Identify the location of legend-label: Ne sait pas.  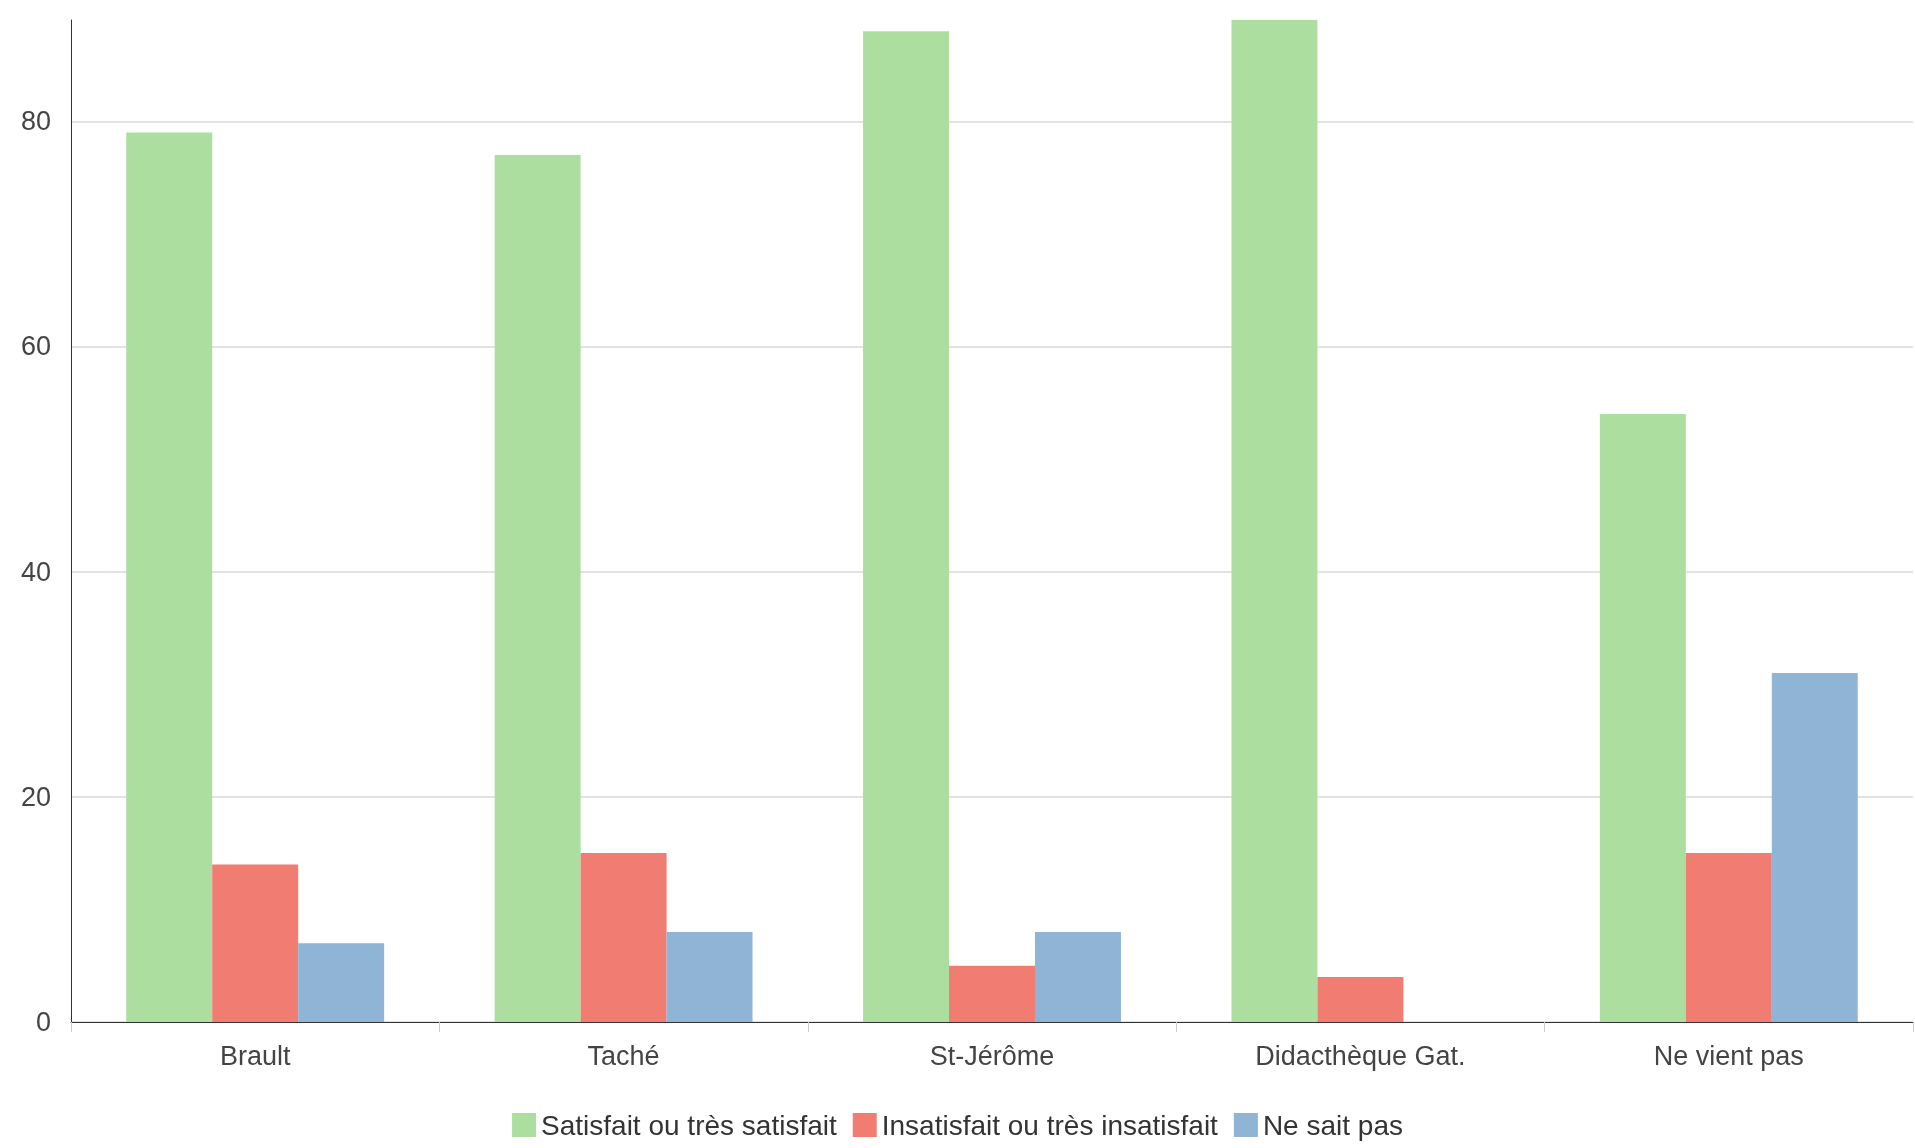
(1332, 1125).